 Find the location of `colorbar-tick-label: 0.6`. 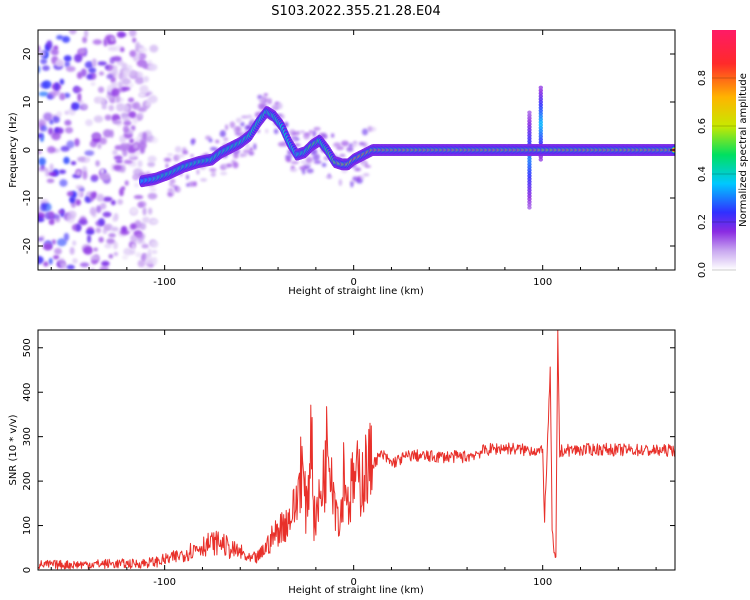

colorbar-tick-label: 0.6 is located at coordinates (702, 126).